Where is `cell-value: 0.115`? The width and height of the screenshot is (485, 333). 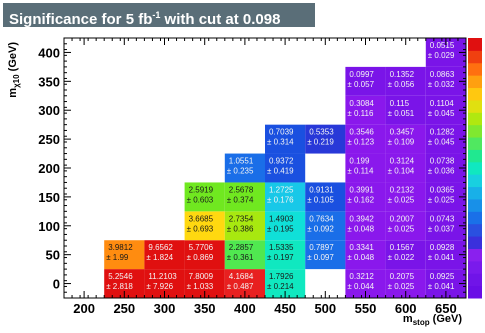 cell-value: 0.115 is located at coordinates (400, 103).